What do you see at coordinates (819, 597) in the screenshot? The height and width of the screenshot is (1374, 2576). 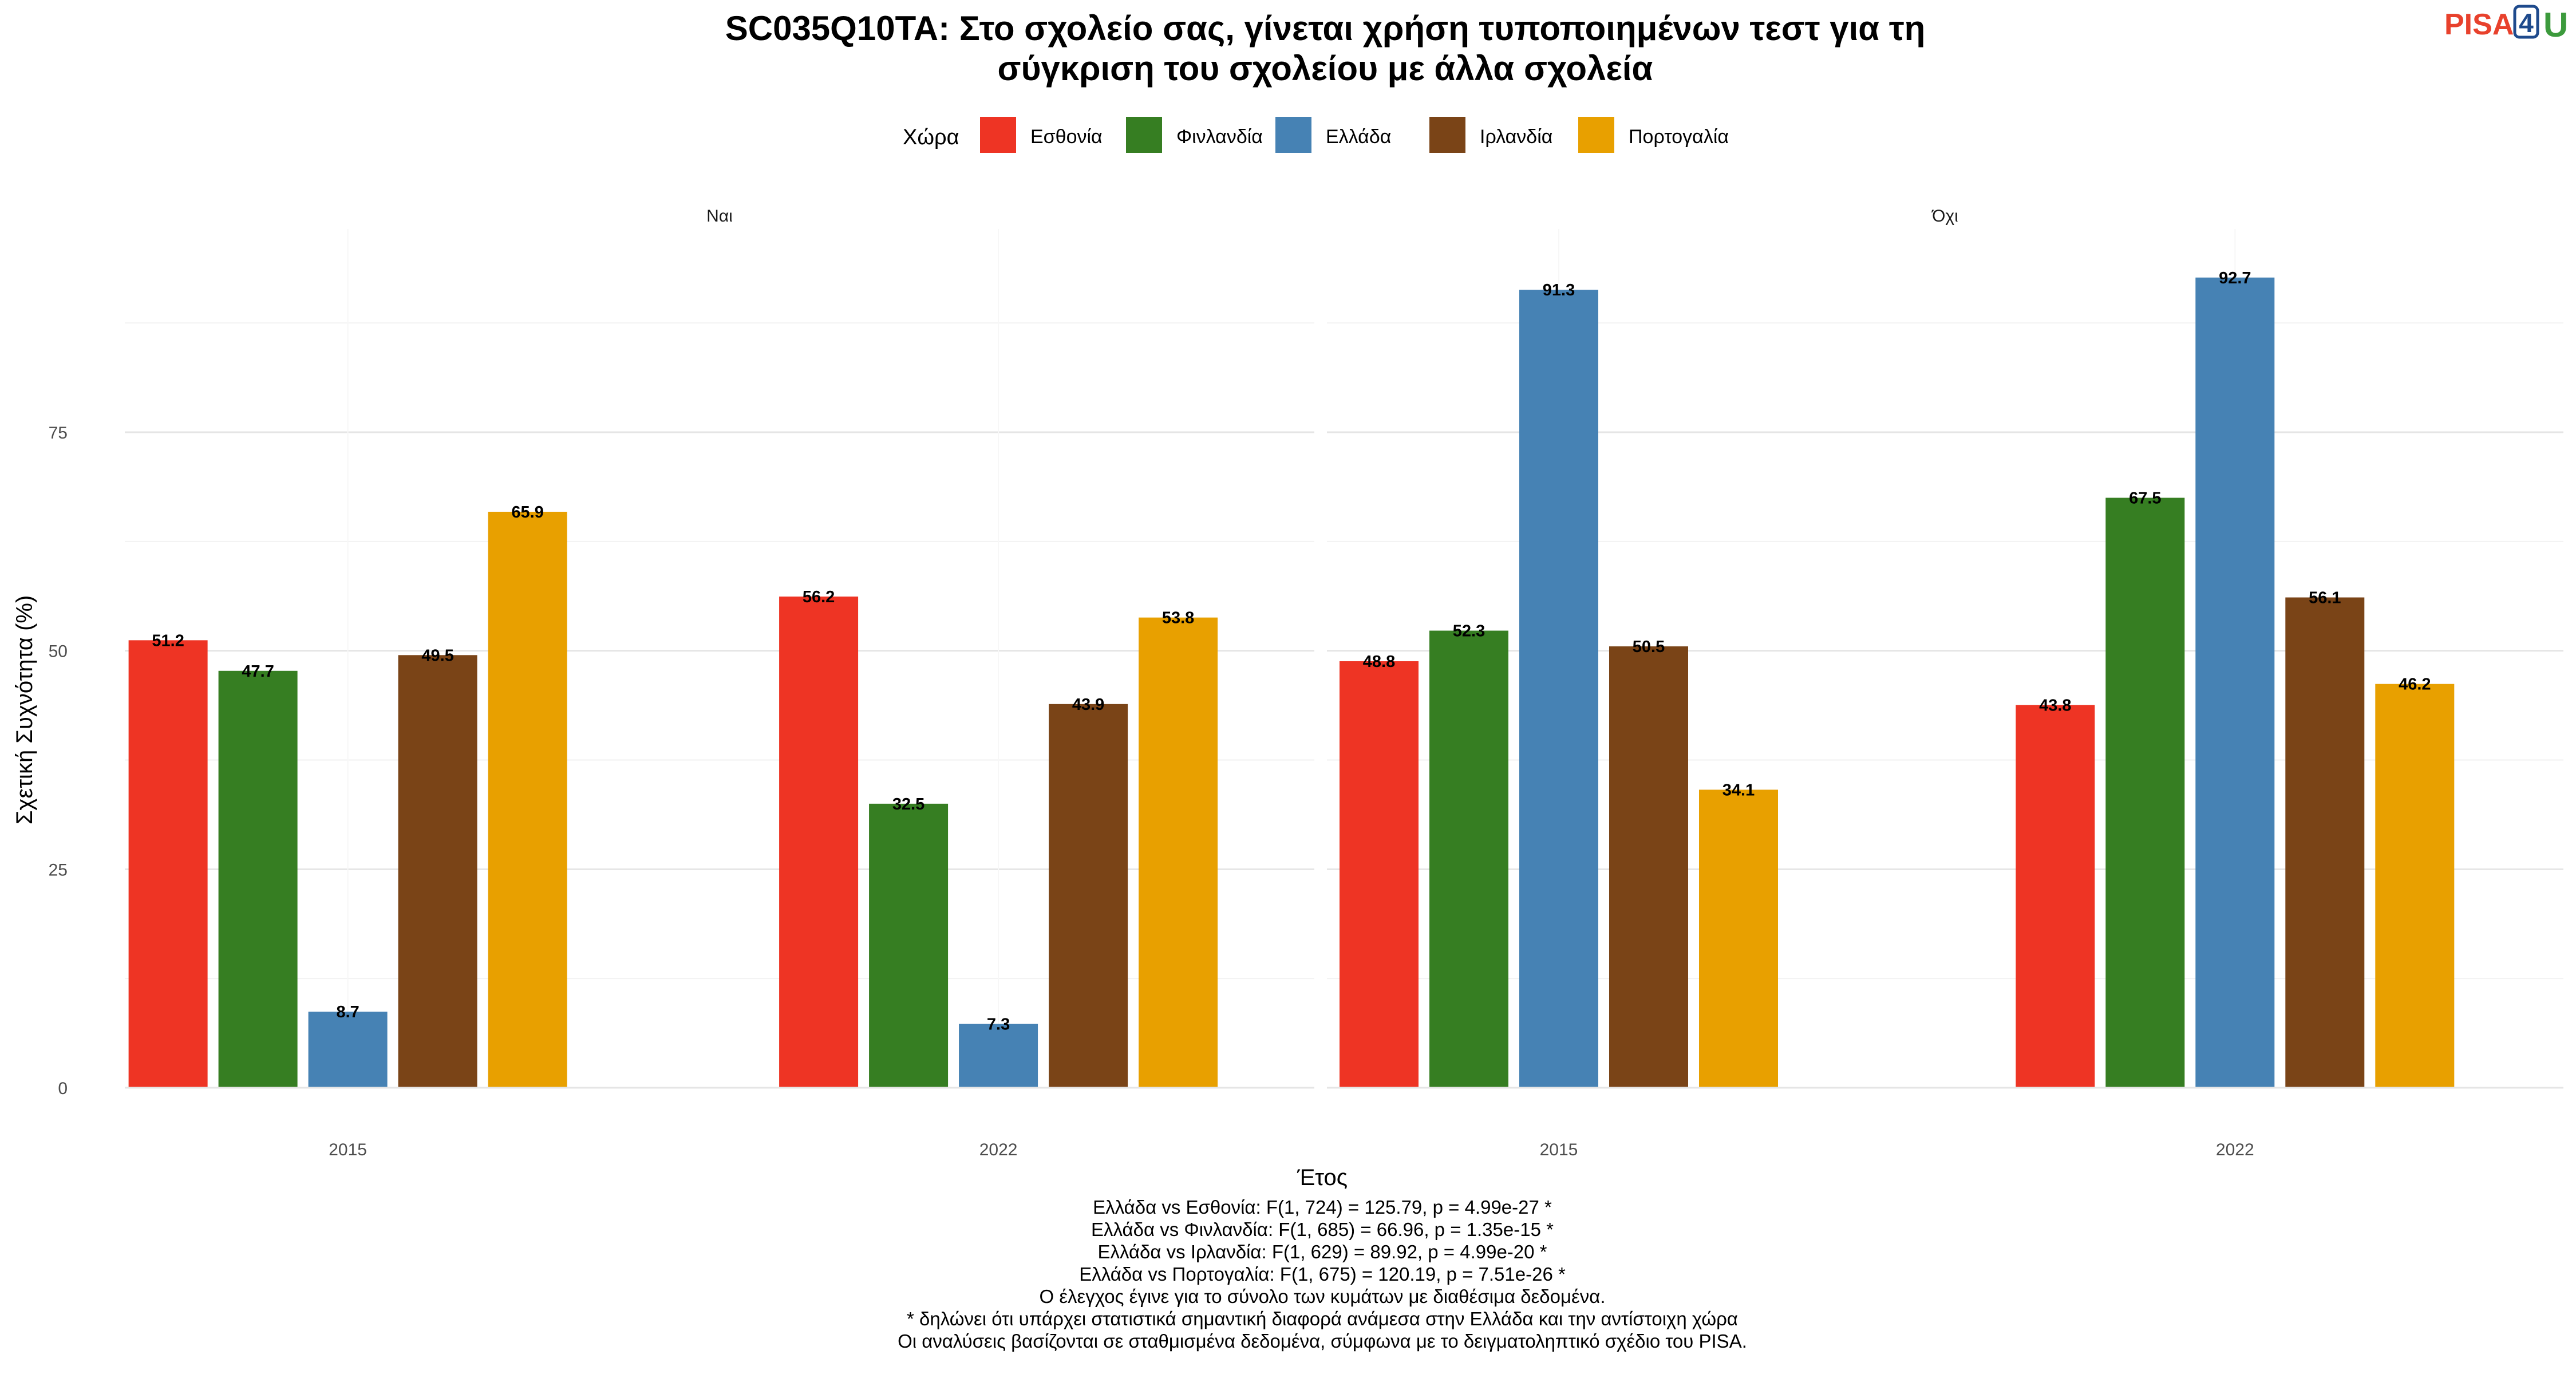 I see `bar-value-label: 56.2` at bounding box center [819, 597].